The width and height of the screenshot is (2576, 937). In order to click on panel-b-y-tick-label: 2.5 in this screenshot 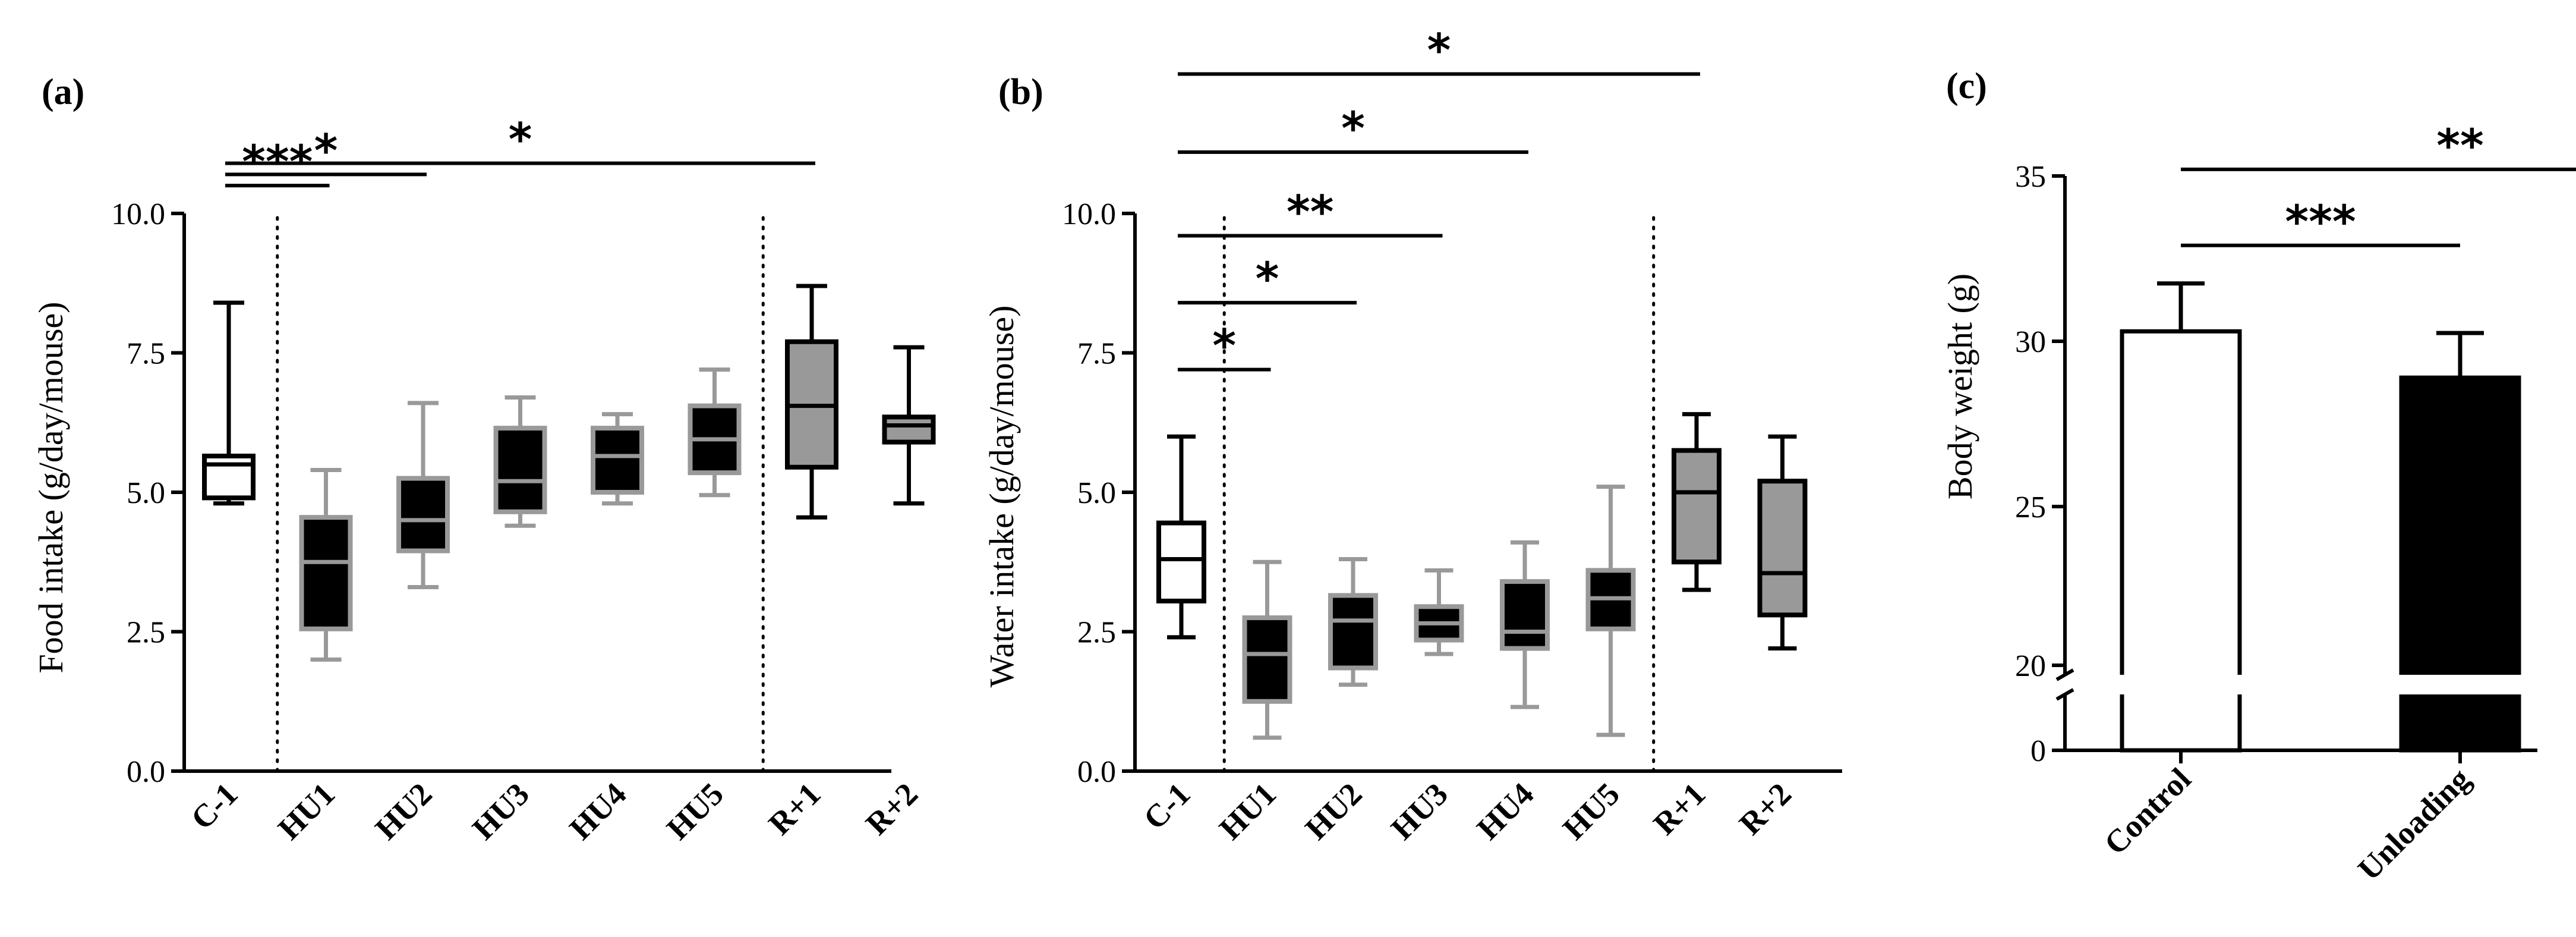, I will do `click(1096, 633)`.